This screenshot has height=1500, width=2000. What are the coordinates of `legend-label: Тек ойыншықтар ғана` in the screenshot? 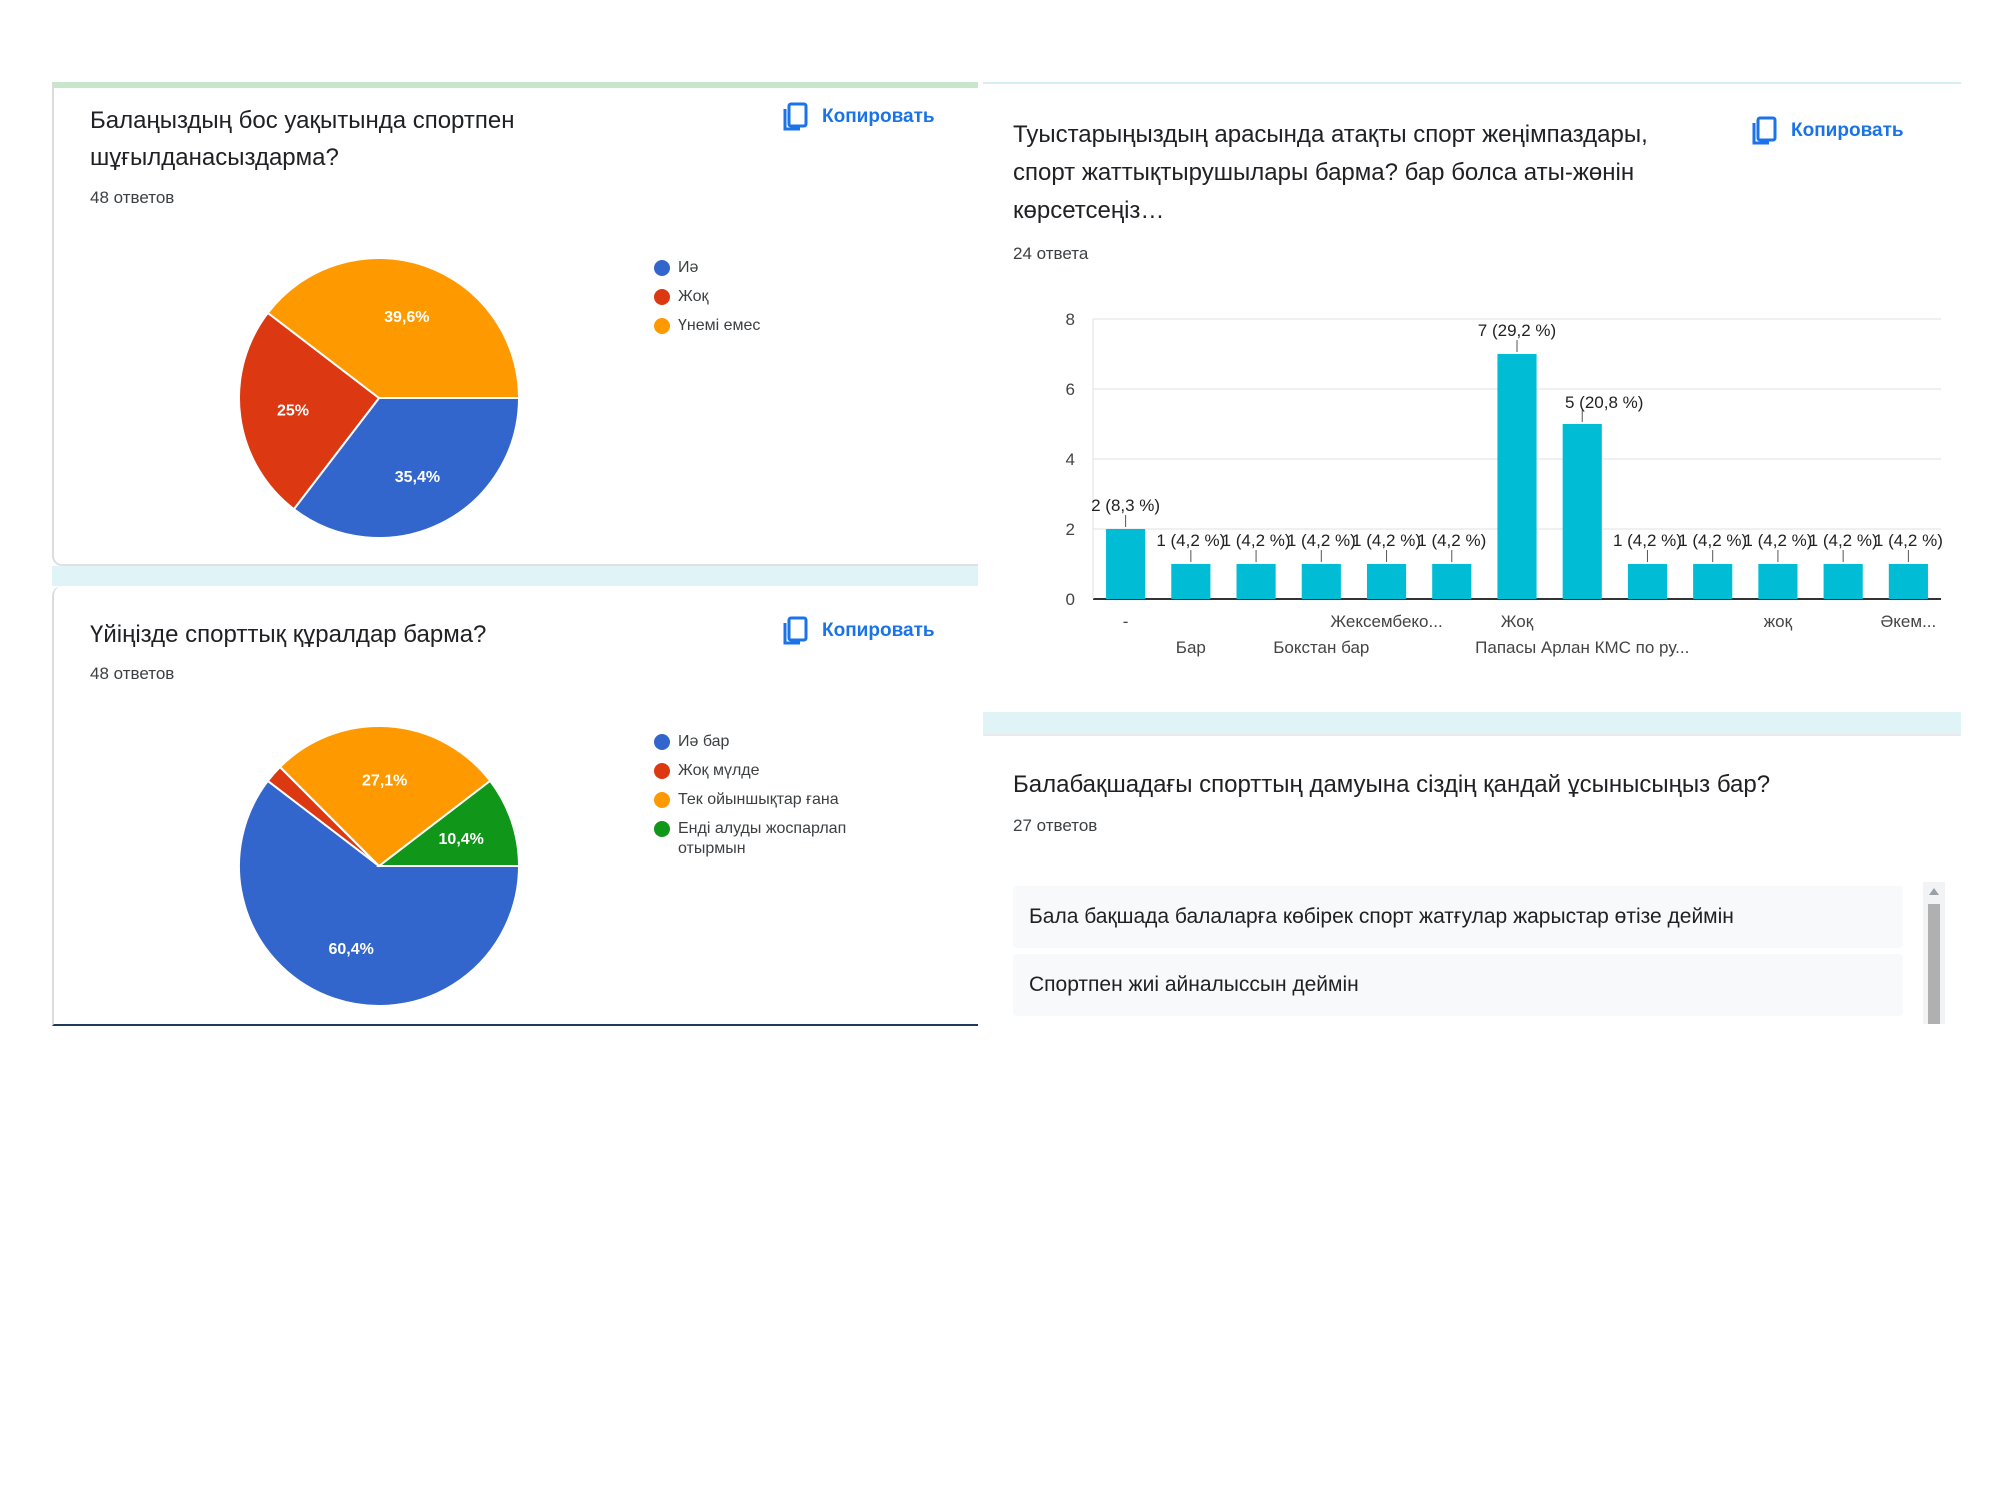 It's located at (758, 799).